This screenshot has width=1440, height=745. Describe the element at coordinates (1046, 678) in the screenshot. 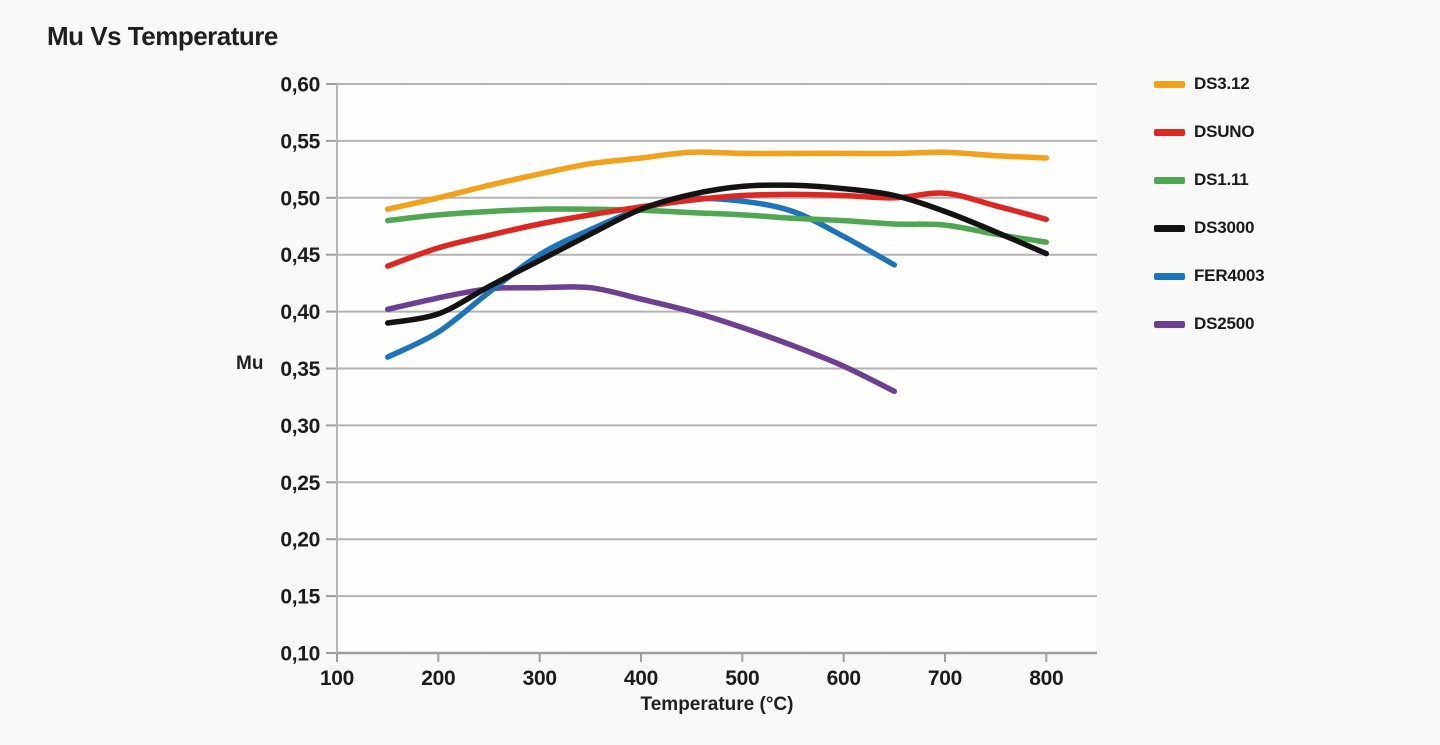

I see `x-tick-label: 800` at that location.